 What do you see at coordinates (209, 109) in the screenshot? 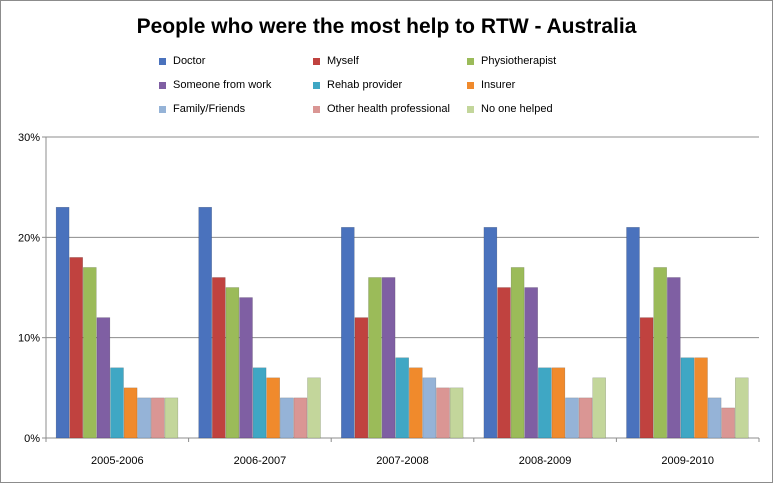
I see `legend-label: Family/Friends` at bounding box center [209, 109].